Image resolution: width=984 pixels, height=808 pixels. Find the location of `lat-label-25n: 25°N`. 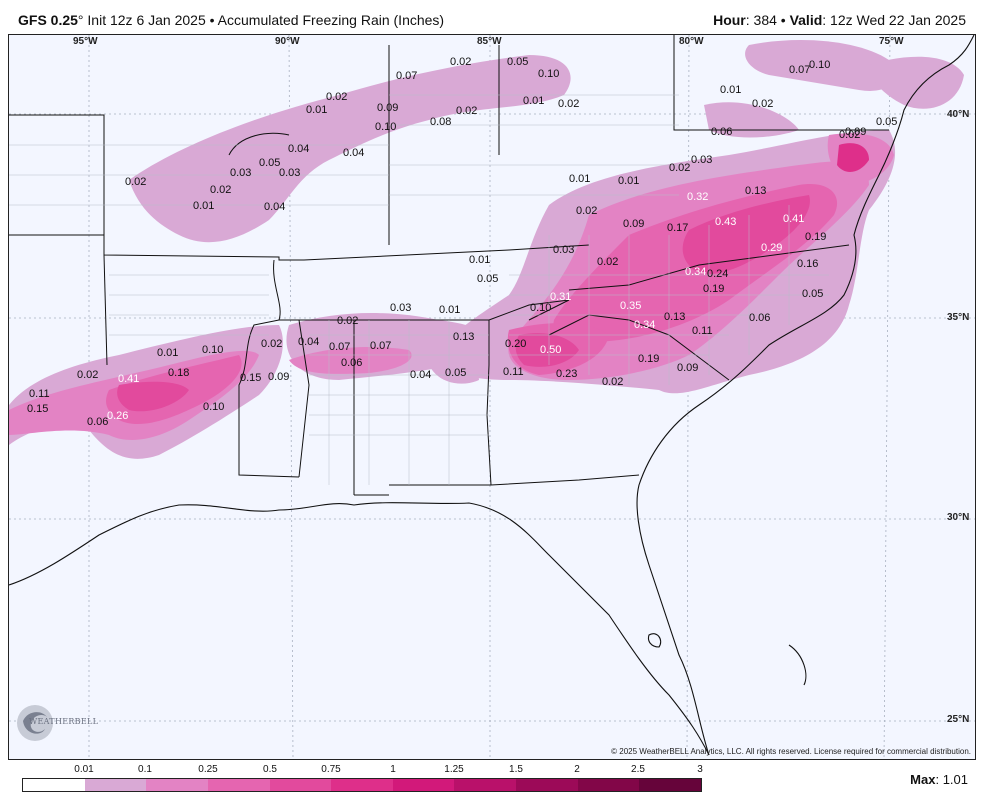

lat-label-25n: 25°N is located at coordinates (958, 719).